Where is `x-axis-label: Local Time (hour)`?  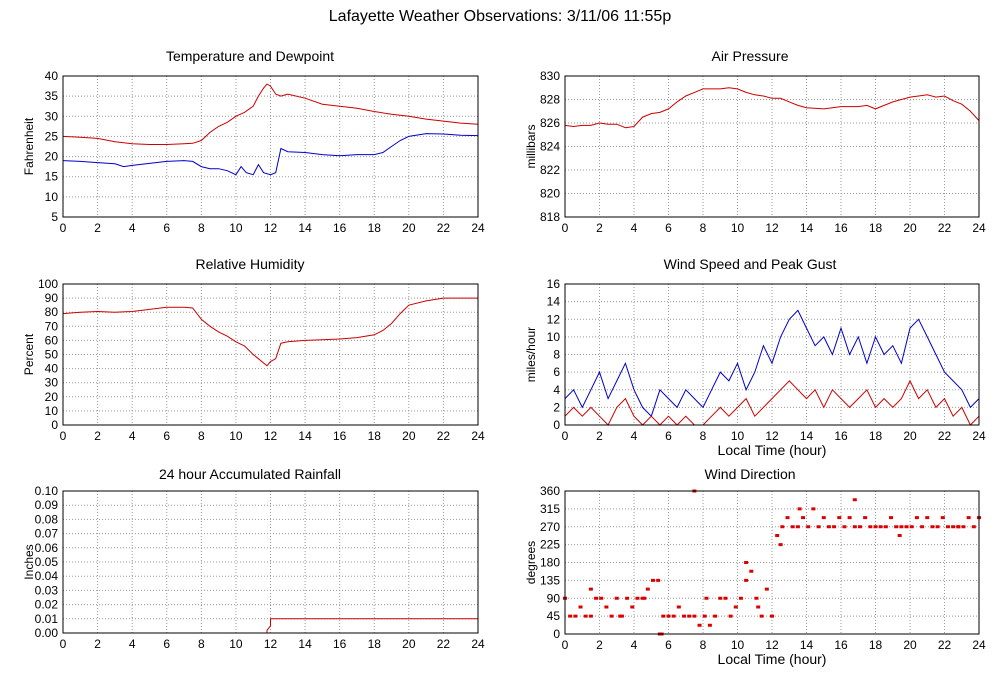
x-axis-label: Local Time (hour) is located at coordinates (772, 450).